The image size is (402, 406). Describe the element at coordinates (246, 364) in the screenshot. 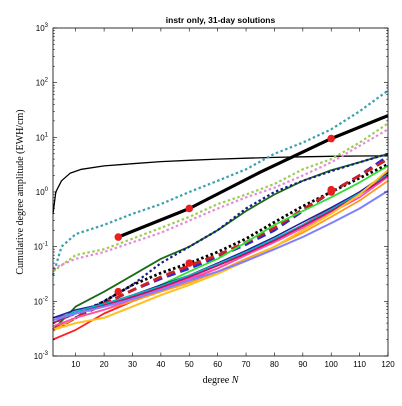

I see `x-tick-label: 70` at that location.